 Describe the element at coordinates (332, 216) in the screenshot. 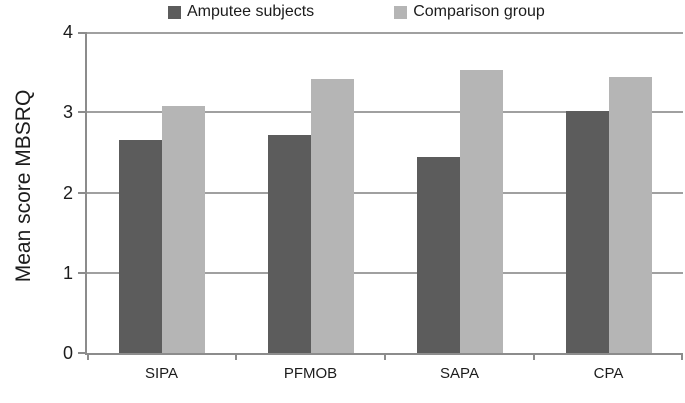

I see `bar-pfmob-comparison` at that location.